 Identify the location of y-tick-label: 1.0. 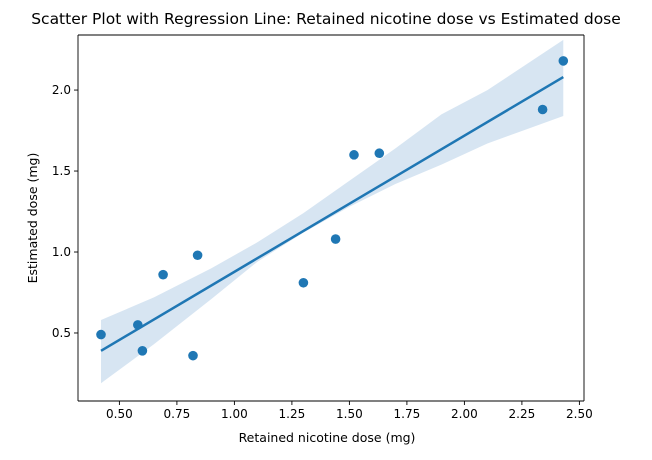
(61, 252).